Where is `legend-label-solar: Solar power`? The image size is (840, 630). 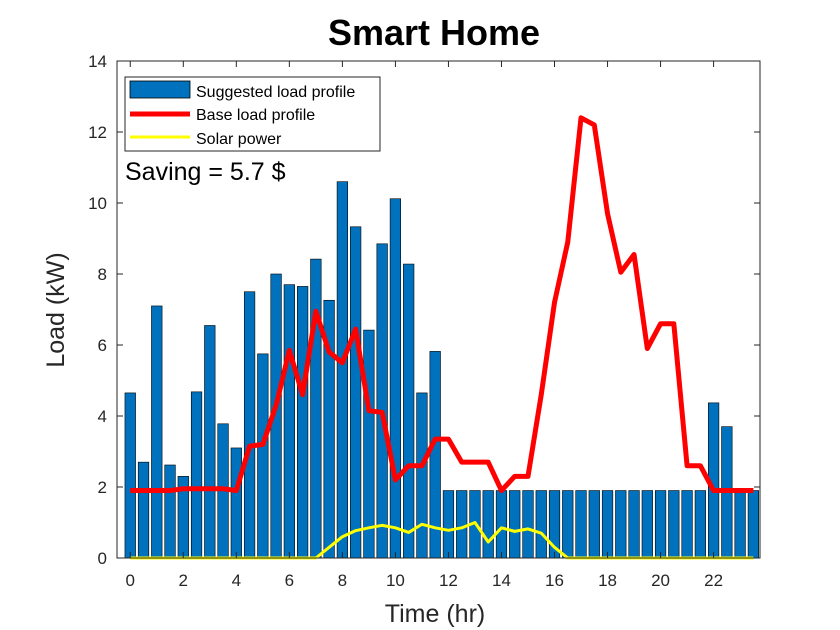 legend-label-solar: Solar power is located at coordinates (239, 139).